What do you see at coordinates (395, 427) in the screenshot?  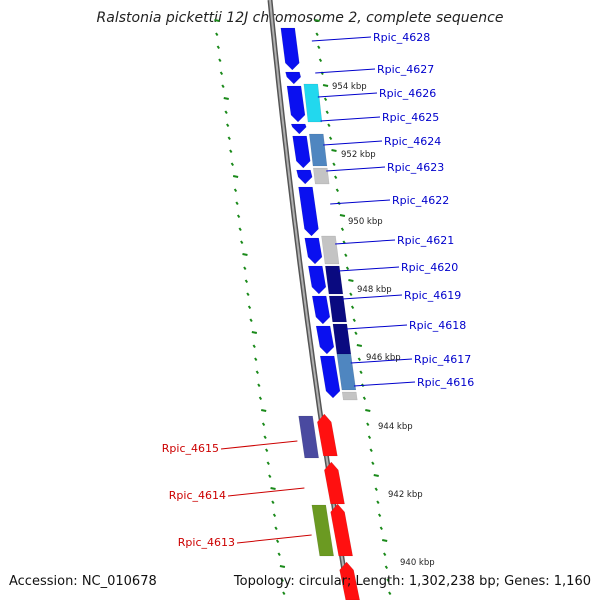 I see `scale-label: 944 kbp` at bounding box center [395, 427].